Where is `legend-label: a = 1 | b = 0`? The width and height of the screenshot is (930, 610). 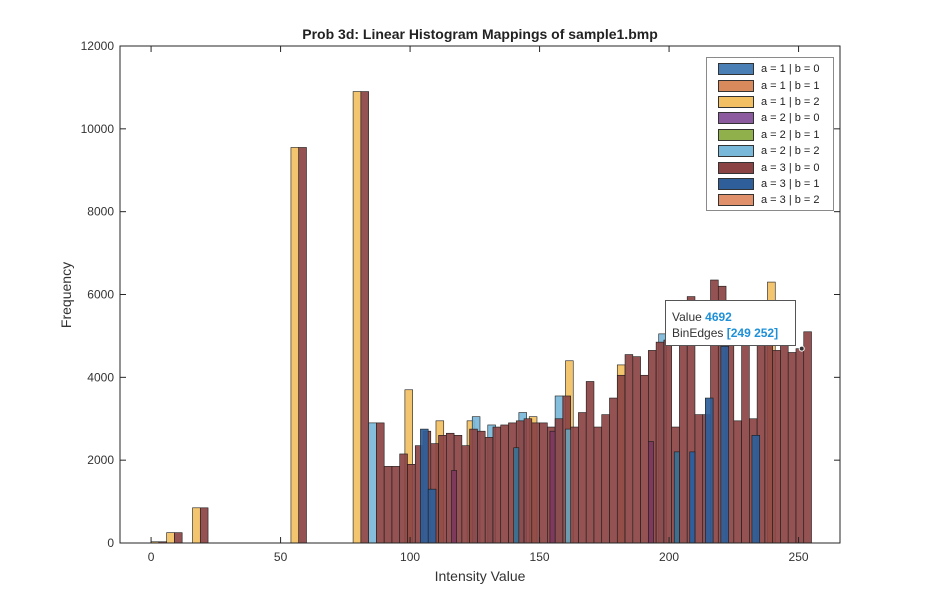
legend-label: a = 1 | b = 0 is located at coordinates (790, 69).